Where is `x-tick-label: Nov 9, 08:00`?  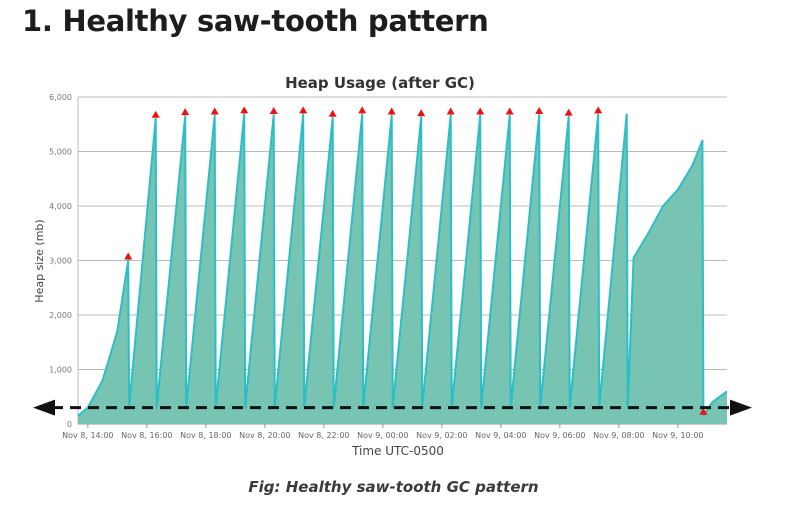
x-tick-label: Nov 9, 08:00 is located at coordinates (618, 435).